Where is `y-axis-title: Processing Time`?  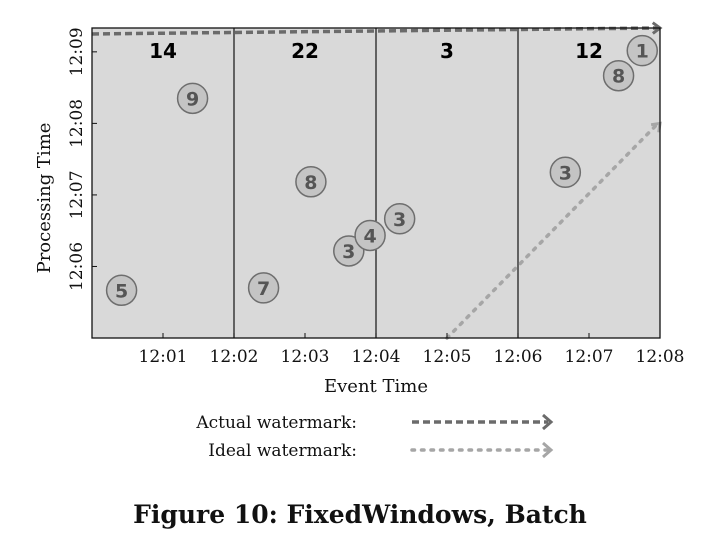 y-axis-title: Processing Time is located at coordinates (44, 198).